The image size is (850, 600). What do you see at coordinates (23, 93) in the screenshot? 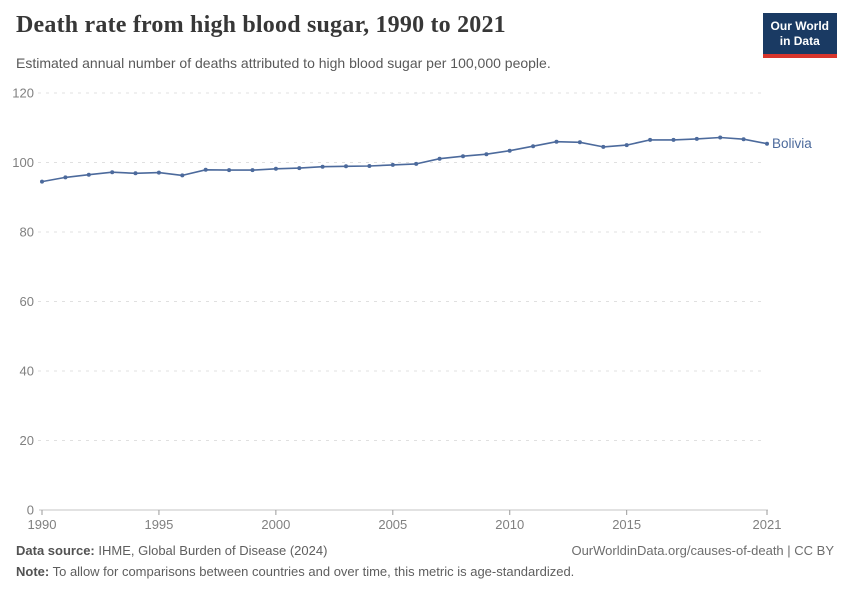
I see `y-tick-label: 120` at bounding box center [23, 93].